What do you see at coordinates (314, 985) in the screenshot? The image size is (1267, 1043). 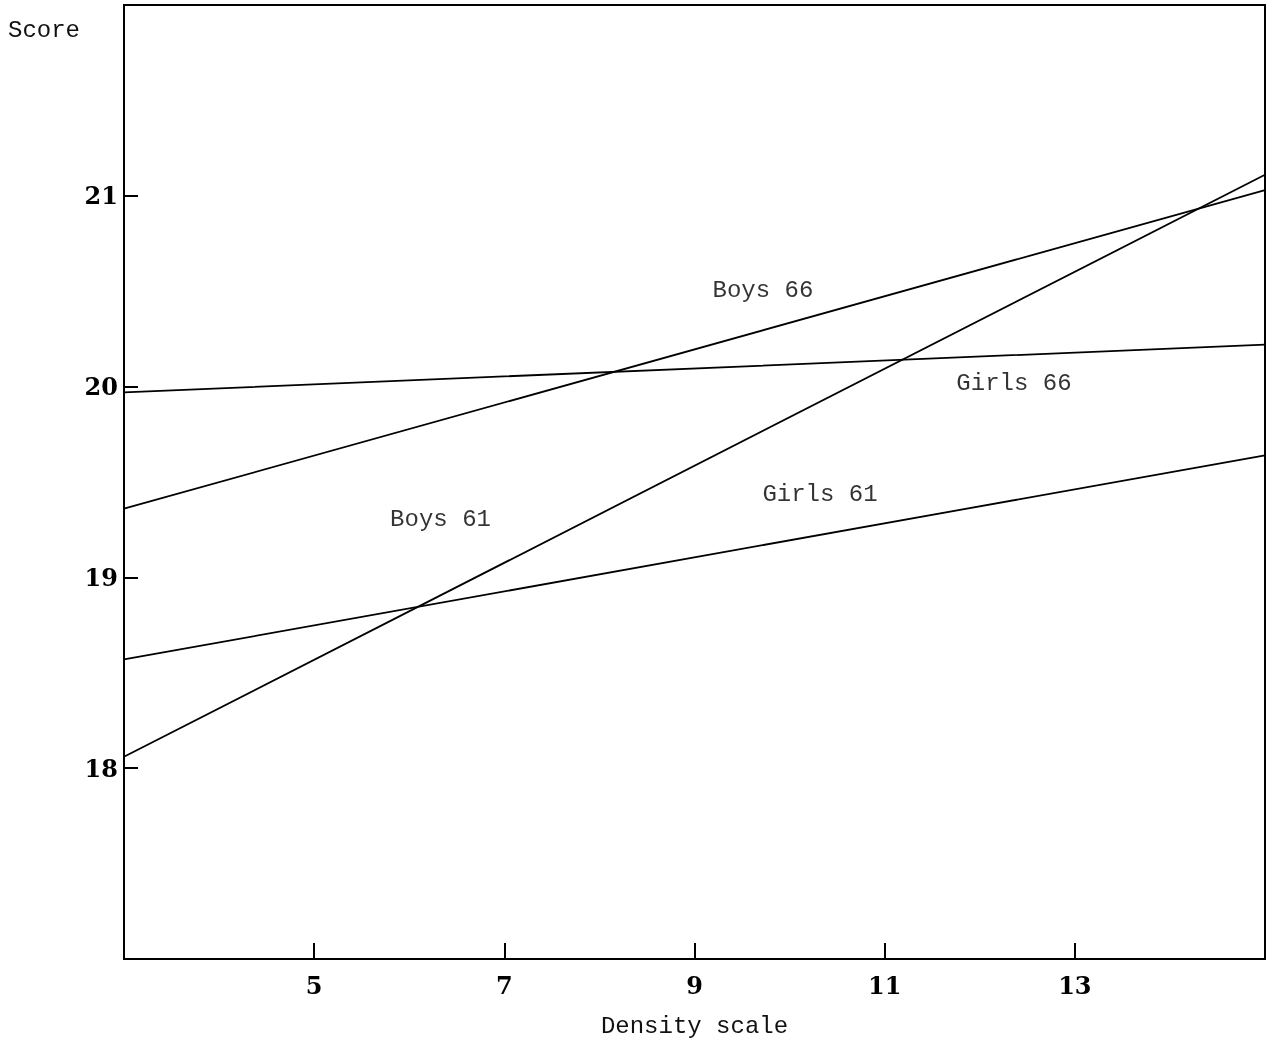 I see `x-tick-label: 5` at bounding box center [314, 985].